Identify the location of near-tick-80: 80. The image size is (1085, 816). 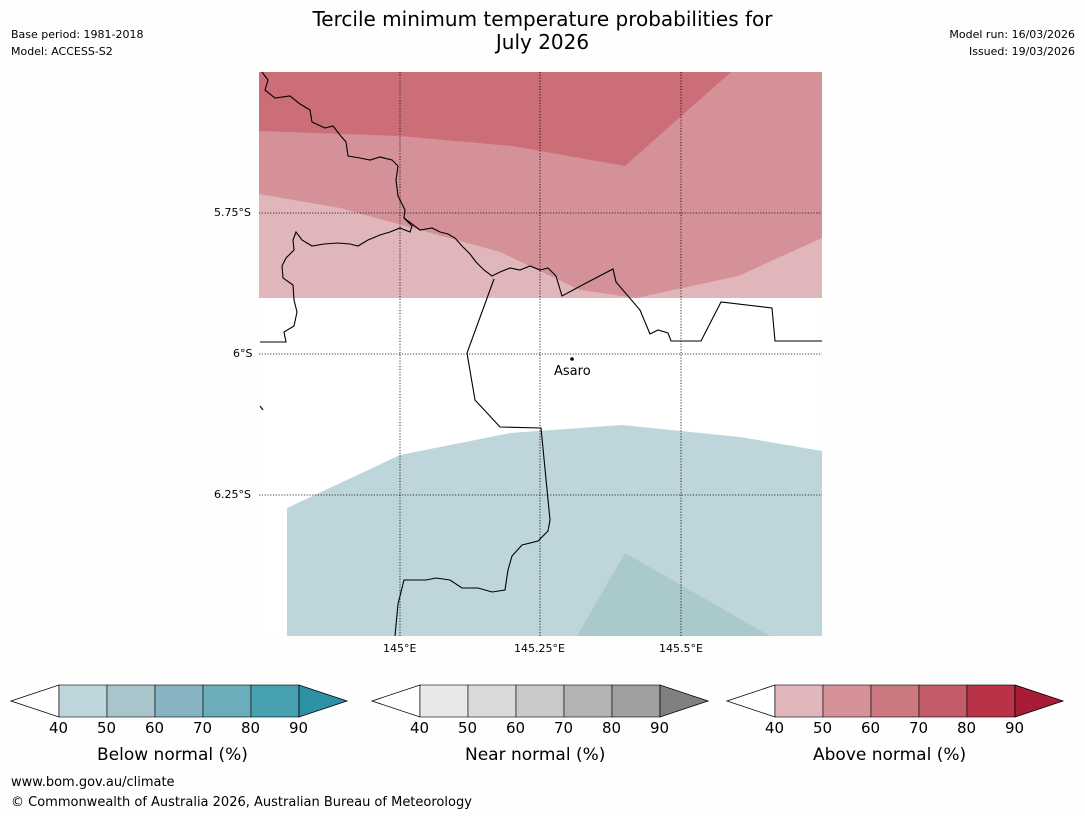
(612, 728).